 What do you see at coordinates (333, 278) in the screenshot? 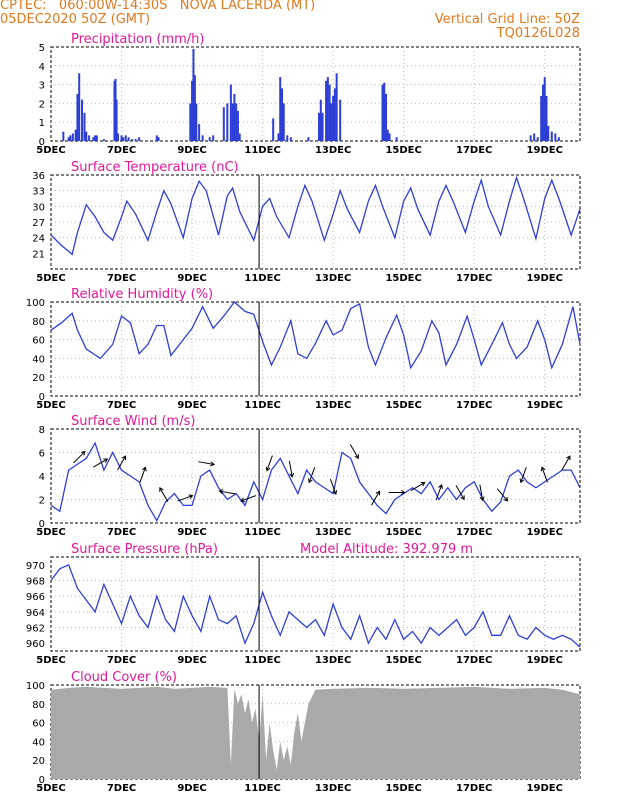
I see `temp-xtick: 13DEC` at bounding box center [333, 278].